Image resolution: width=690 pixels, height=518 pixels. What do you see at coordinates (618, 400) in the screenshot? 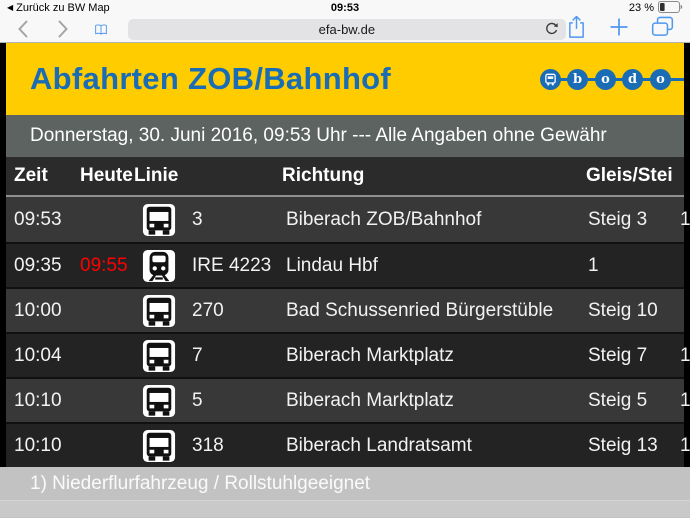
I see `platform: Steig 5` at bounding box center [618, 400].